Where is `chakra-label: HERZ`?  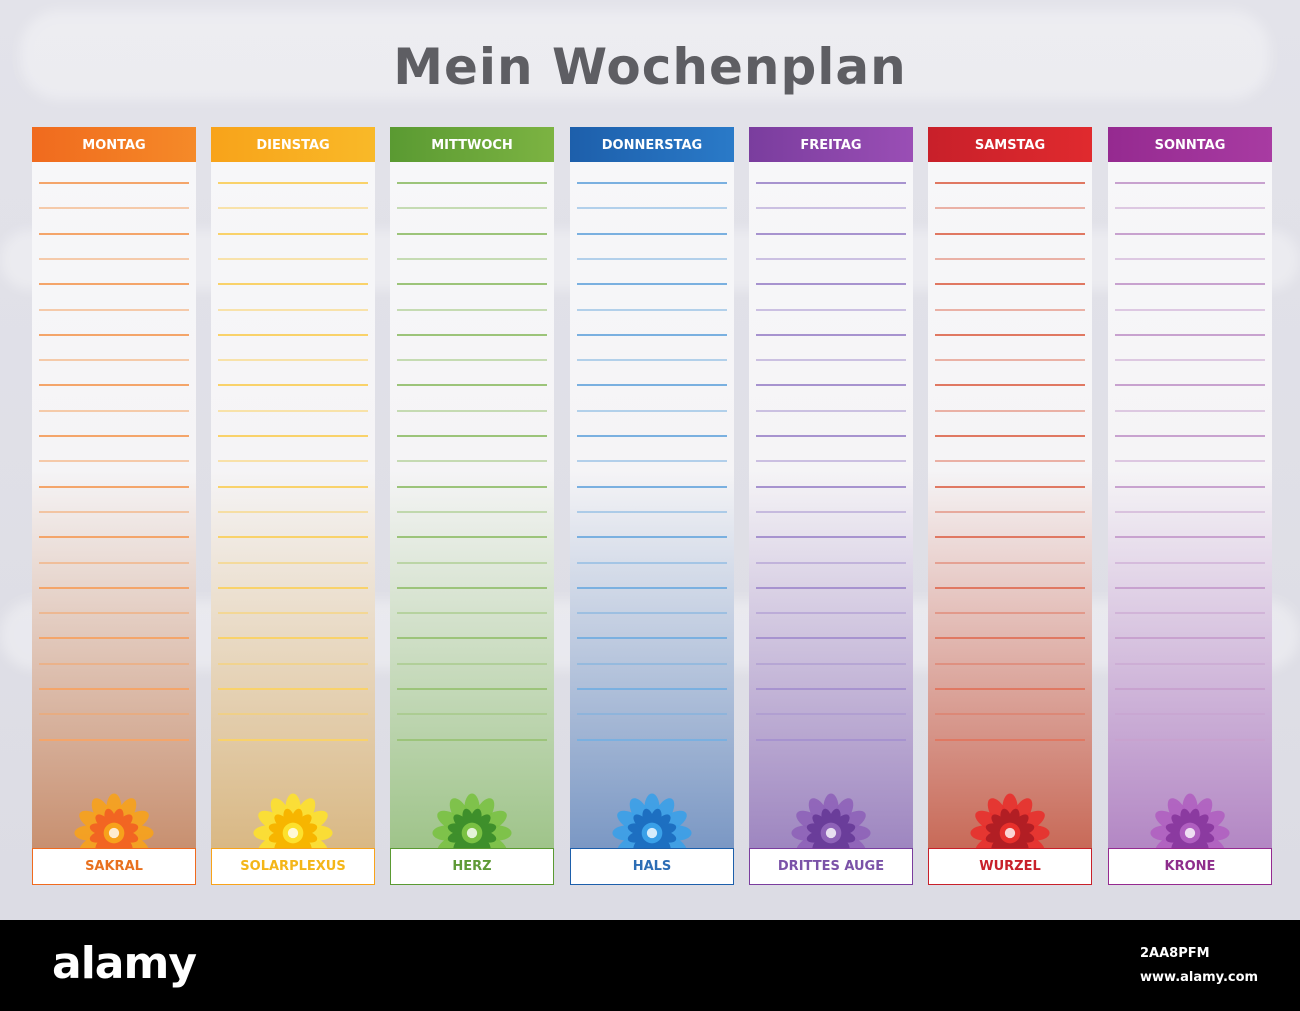 chakra-label: HERZ is located at coordinates (472, 866).